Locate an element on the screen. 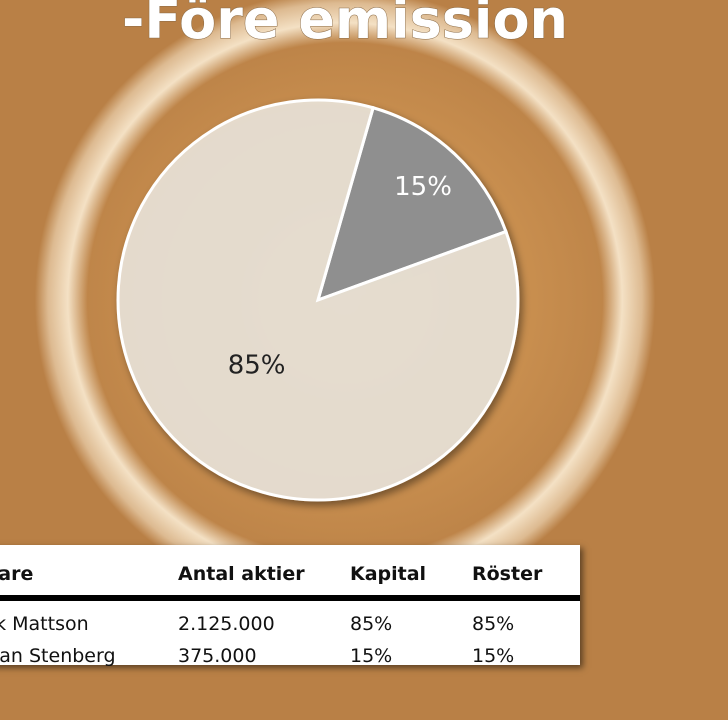 This screenshot has height=720, width=728. slice-label: 15% is located at coordinates (423, 187).